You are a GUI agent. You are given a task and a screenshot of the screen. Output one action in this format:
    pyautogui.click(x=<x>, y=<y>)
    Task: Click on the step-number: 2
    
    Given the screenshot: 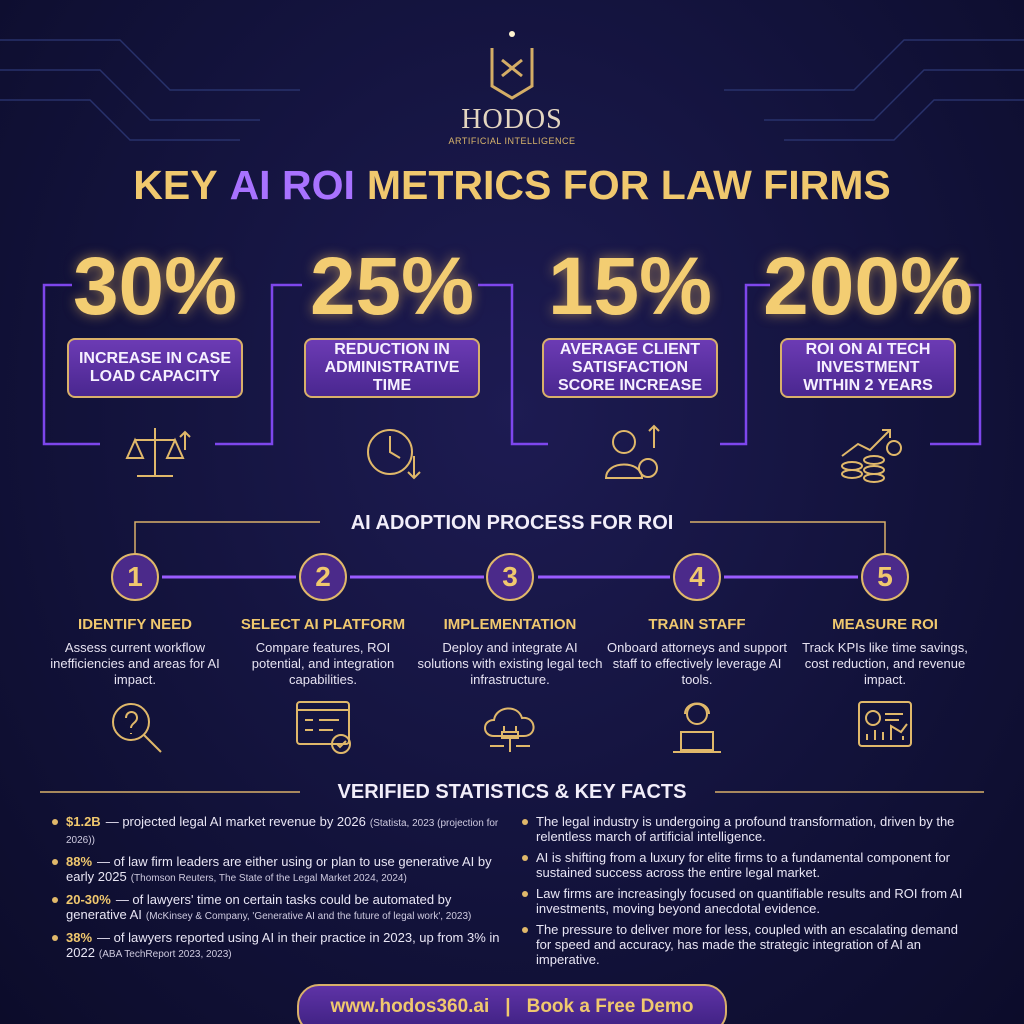 What is the action you would take?
    pyautogui.click(x=323, y=577)
    